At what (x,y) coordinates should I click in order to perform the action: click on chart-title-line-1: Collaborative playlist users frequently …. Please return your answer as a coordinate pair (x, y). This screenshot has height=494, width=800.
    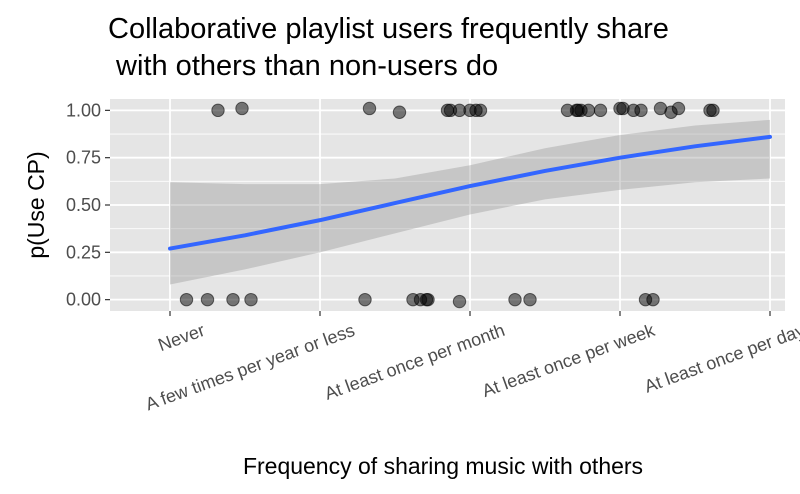
    Looking at the image, I should click on (388, 29).